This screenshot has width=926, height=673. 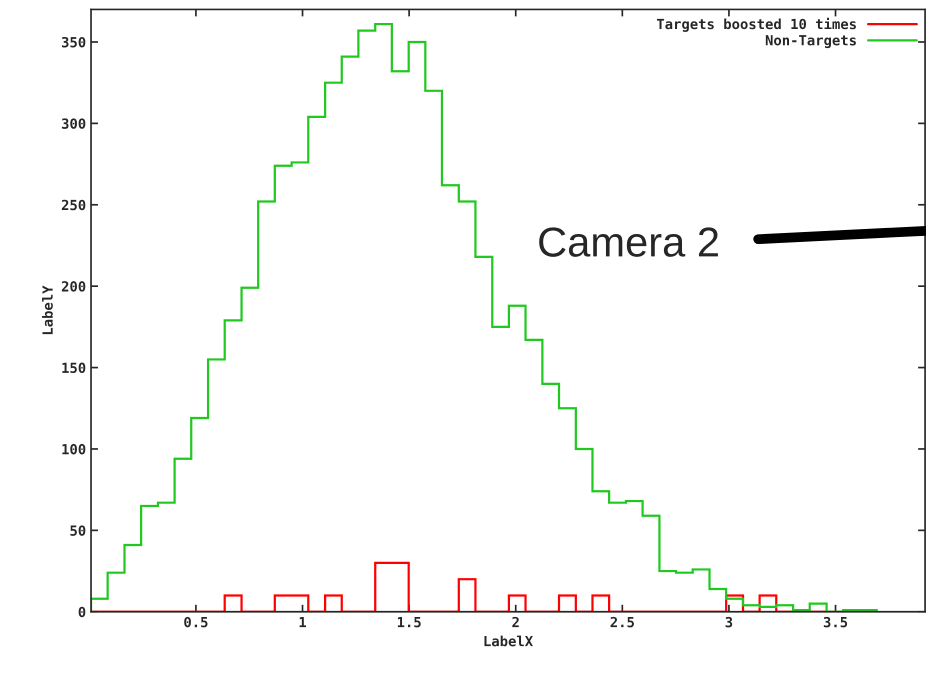 I want to click on x-tick-label: 3.5, so click(x=836, y=622).